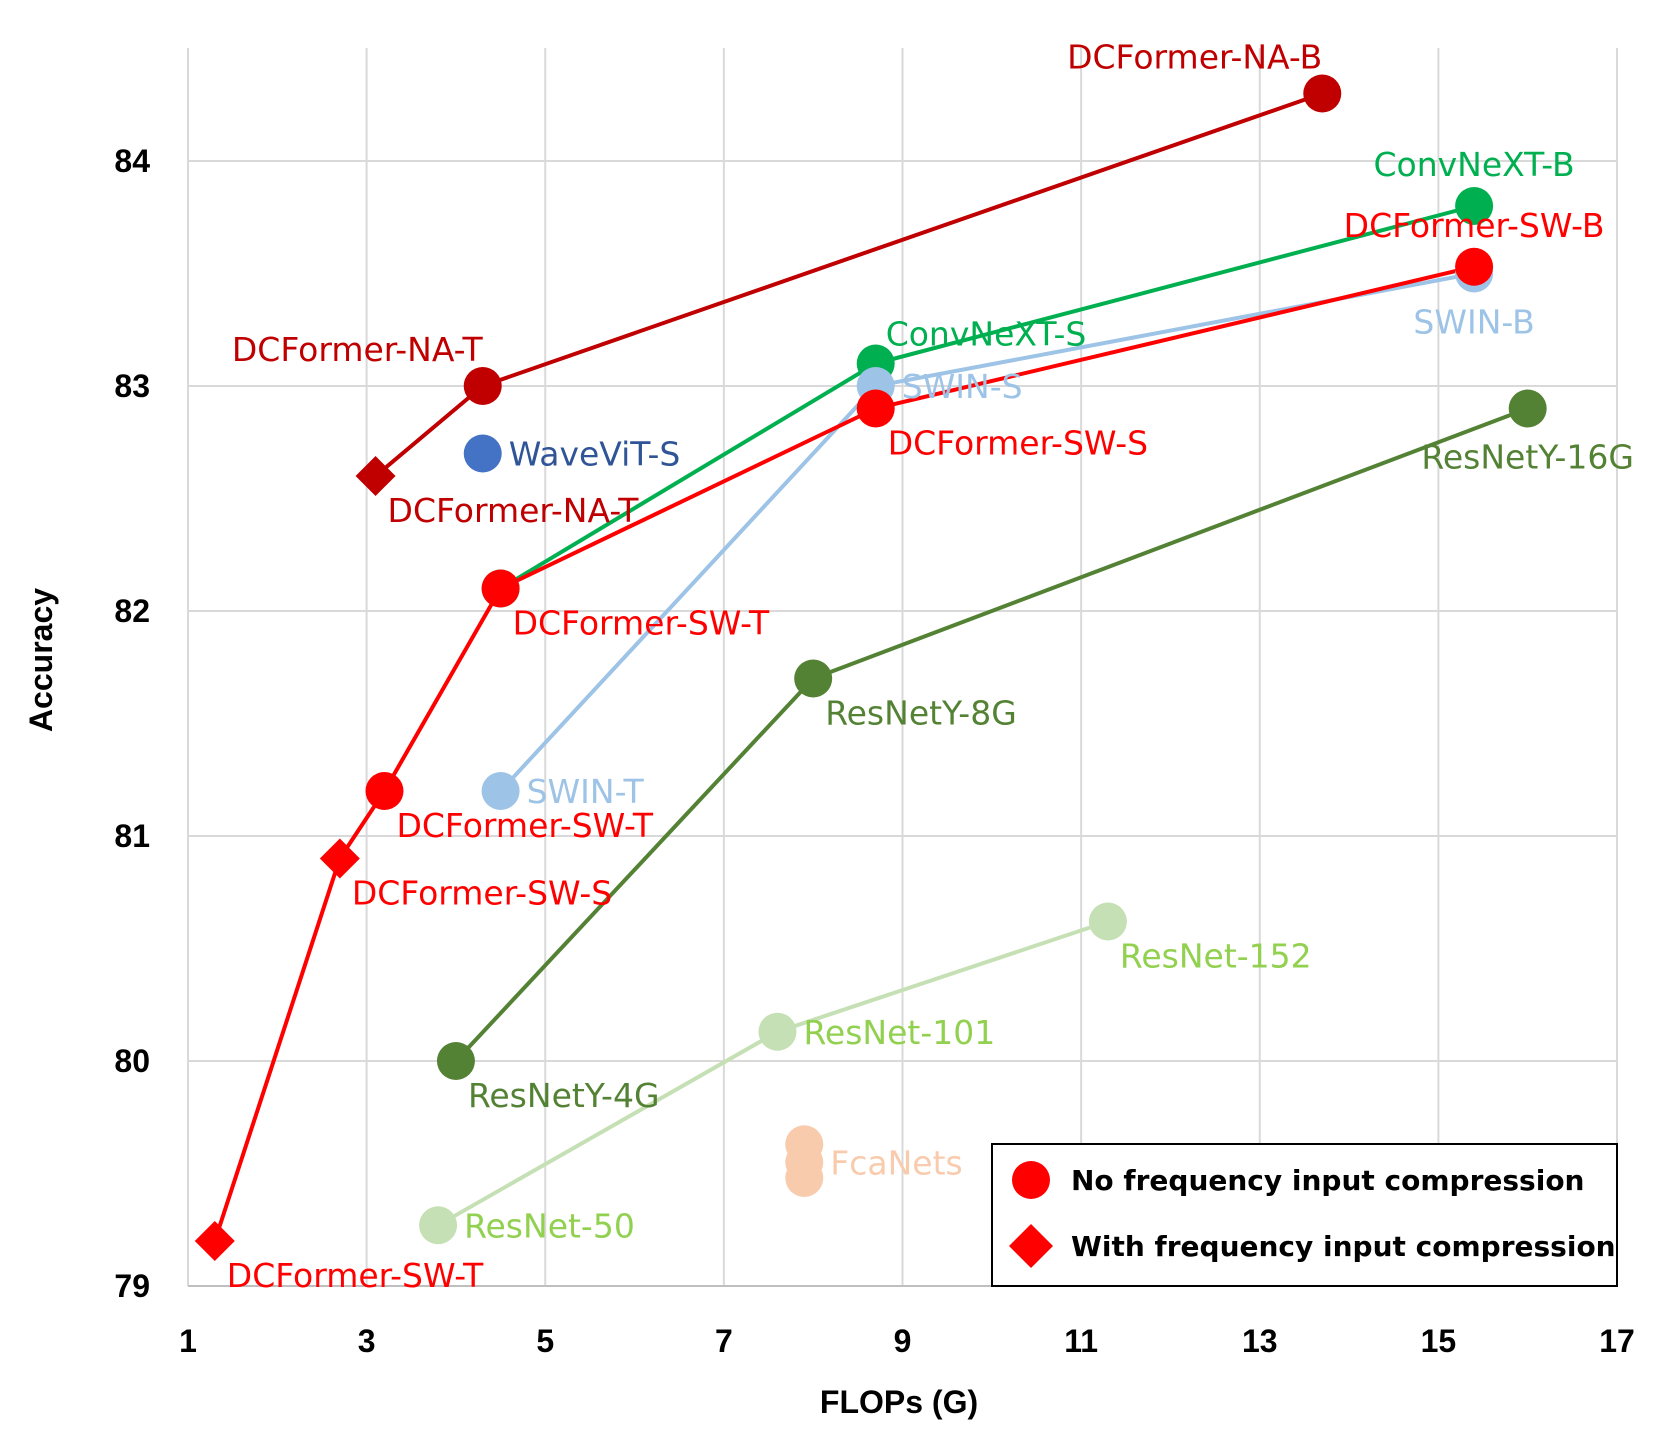 The height and width of the screenshot is (1439, 1660). I want to click on x-axis-title: FLOPs (G), so click(899, 1402).